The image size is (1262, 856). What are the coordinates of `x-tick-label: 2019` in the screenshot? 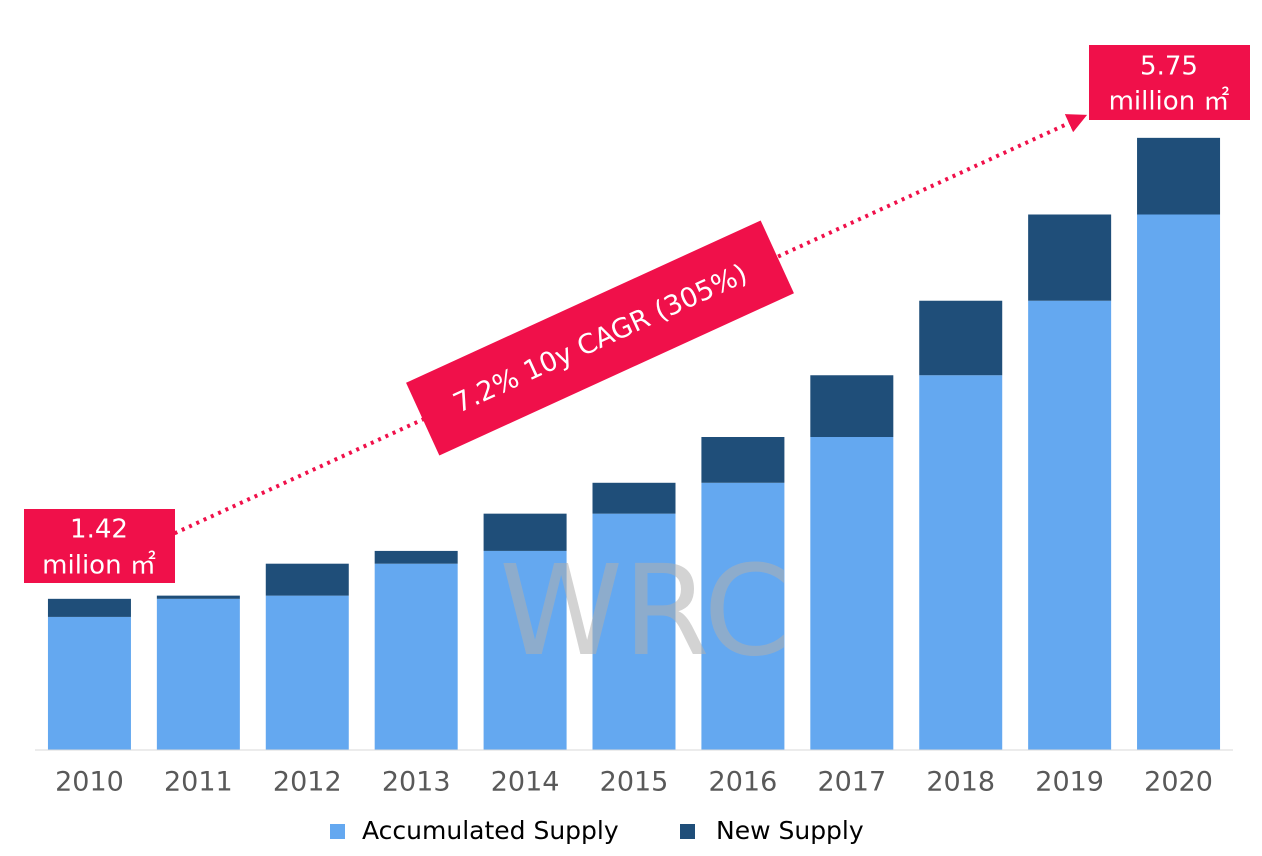 It's located at (1069, 782).